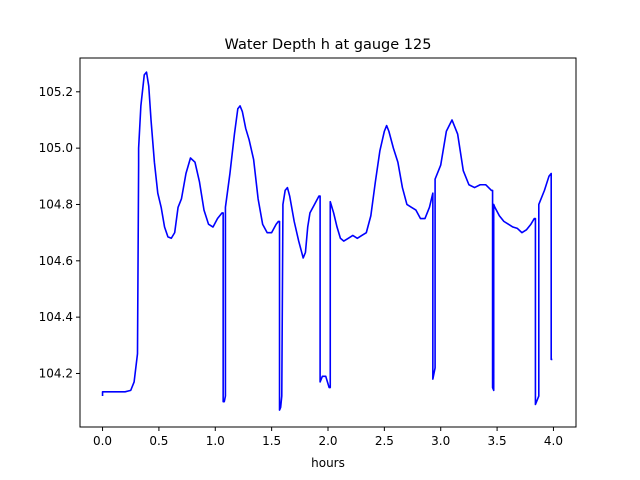 Image resolution: width=640 pixels, height=480 pixels. What do you see at coordinates (56, 373) in the screenshot?
I see `y-tick-label: 104.2` at bounding box center [56, 373].